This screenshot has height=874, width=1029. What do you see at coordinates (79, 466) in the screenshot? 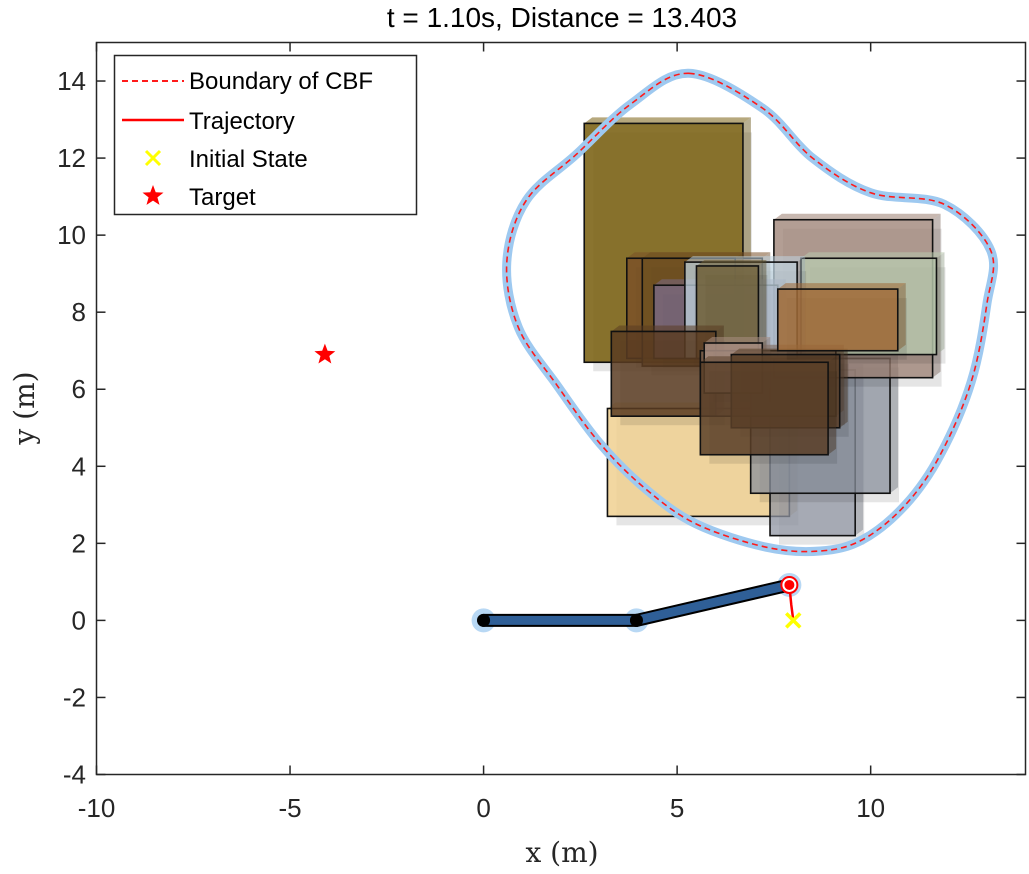
I see `y-tick-label: 4` at bounding box center [79, 466].